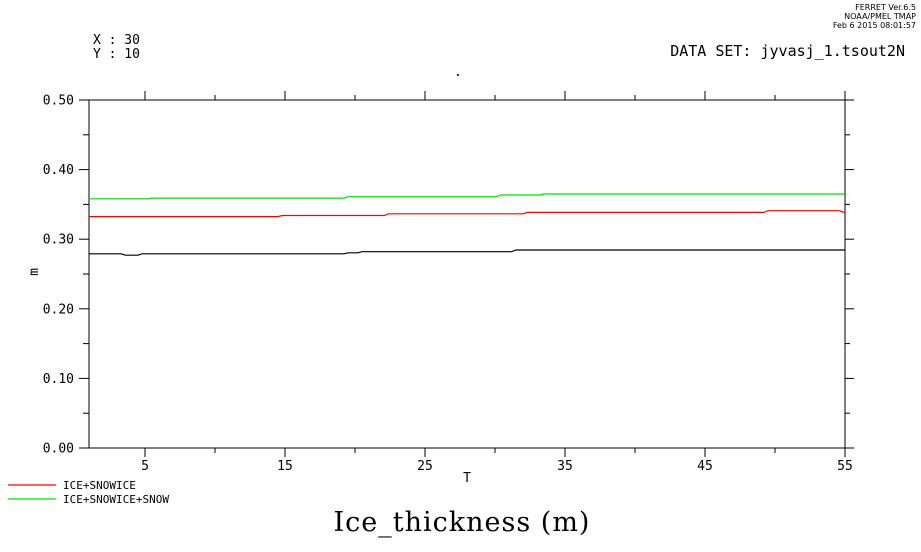  Describe the element at coordinates (462, 522) in the screenshot. I see `chart-title: Ice_thickness (m)` at that location.